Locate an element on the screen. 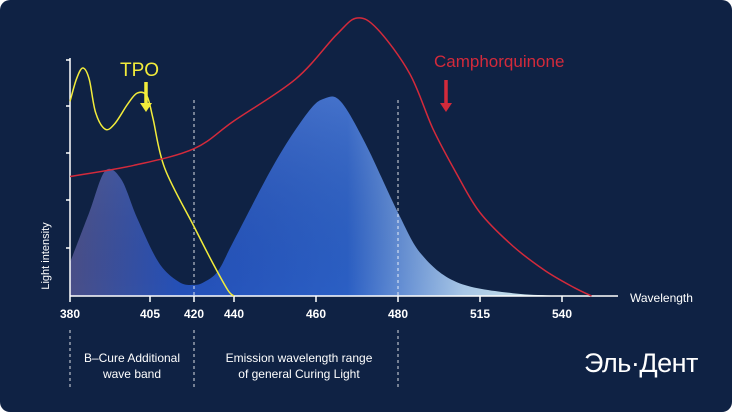  x-tick-label: 420 is located at coordinates (194, 314).